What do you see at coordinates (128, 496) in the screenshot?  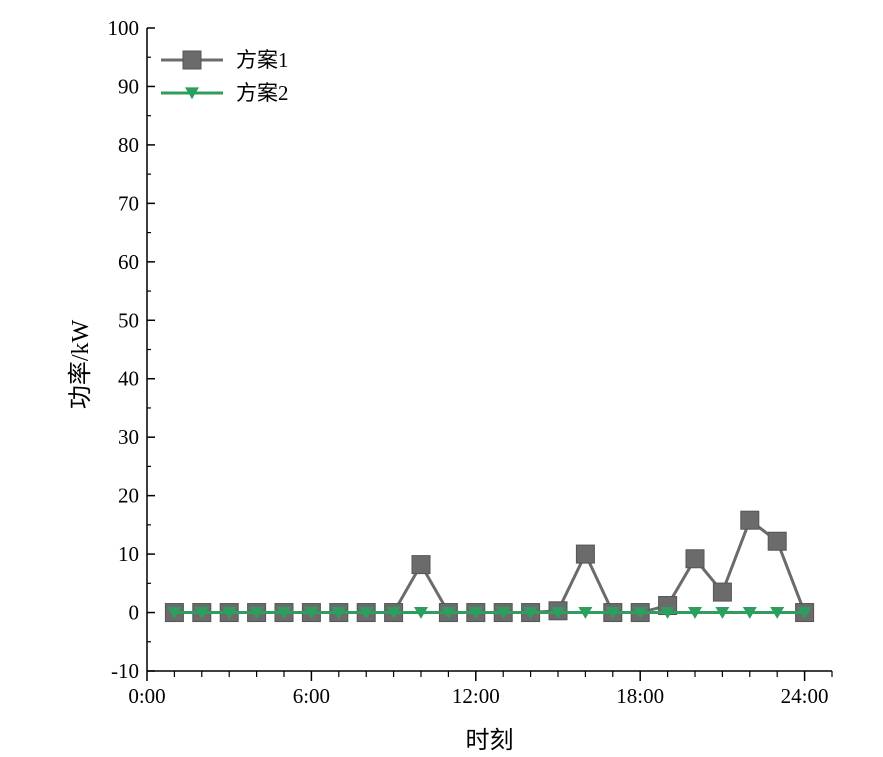 I see `y-tick-label: 20` at bounding box center [128, 496].